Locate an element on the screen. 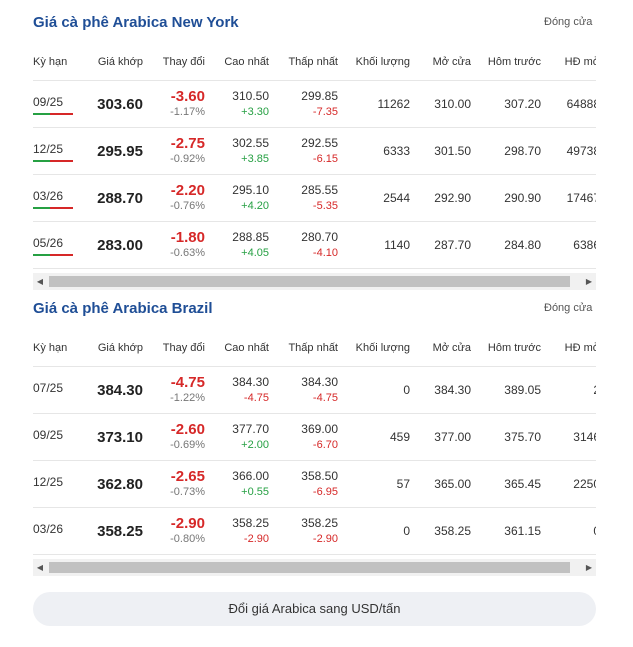  volume-value: 6333 is located at coordinates (396, 151).